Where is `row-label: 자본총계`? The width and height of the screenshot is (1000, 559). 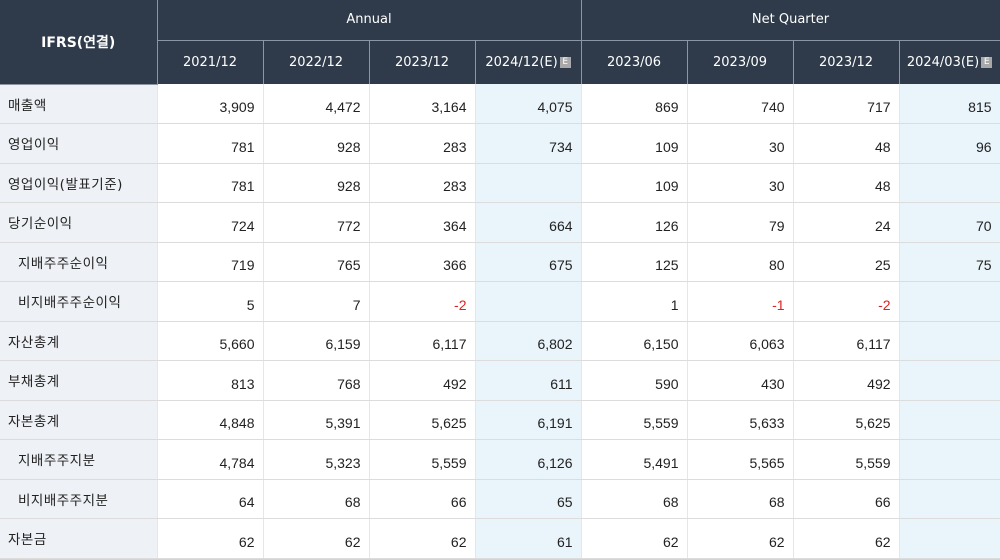
row-label: 자본총계 is located at coordinates (79, 420).